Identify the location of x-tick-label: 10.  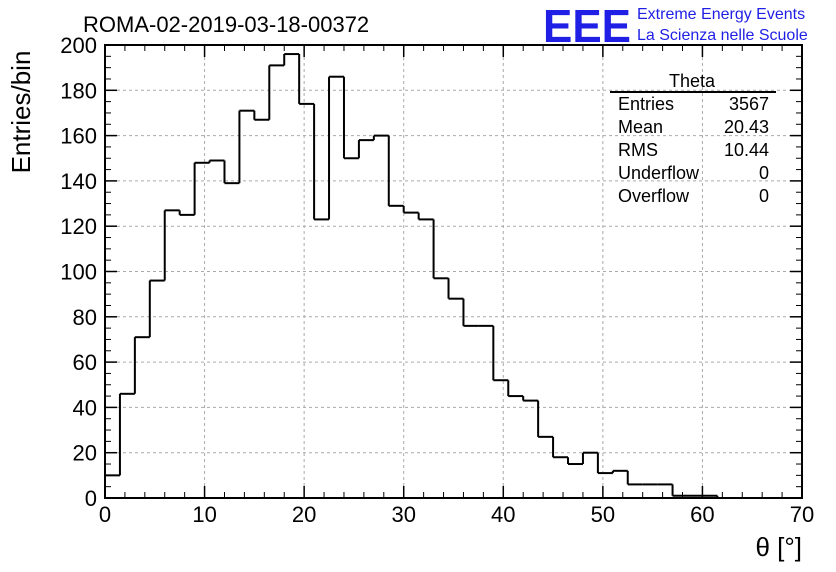
(204, 514).